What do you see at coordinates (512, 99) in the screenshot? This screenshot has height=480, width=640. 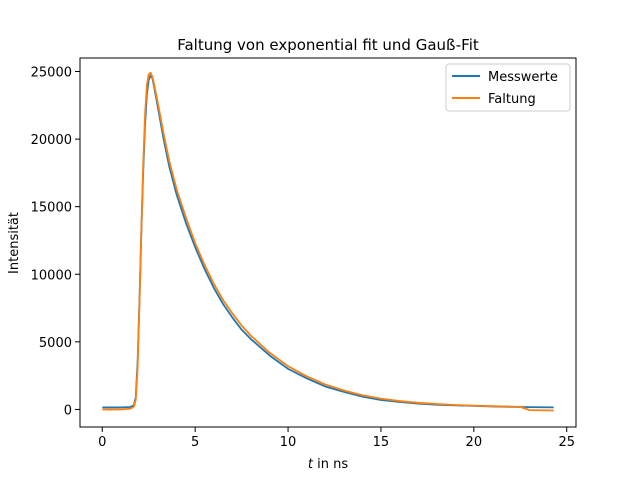 I see `legend-label-faltung: Faltung` at bounding box center [512, 99].